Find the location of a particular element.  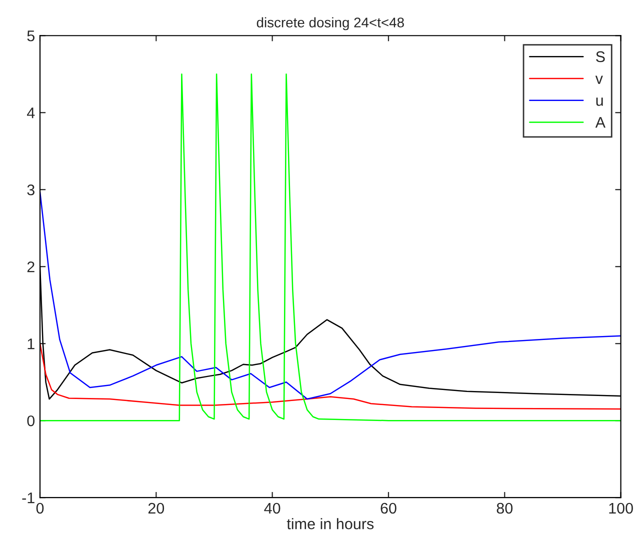

x-tick-label: 20 is located at coordinates (156, 508).